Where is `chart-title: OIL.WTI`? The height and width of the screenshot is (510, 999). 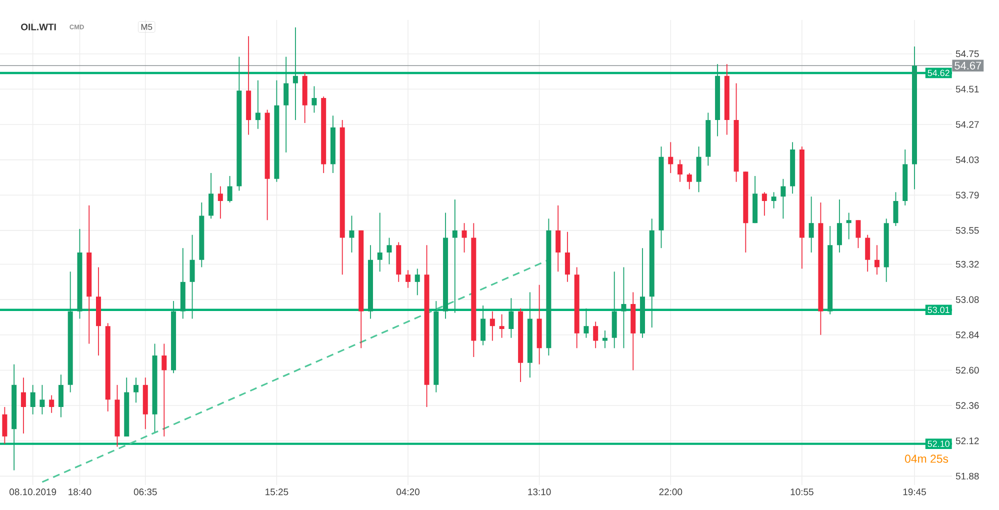 chart-title: OIL.WTI is located at coordinates (38, 27).